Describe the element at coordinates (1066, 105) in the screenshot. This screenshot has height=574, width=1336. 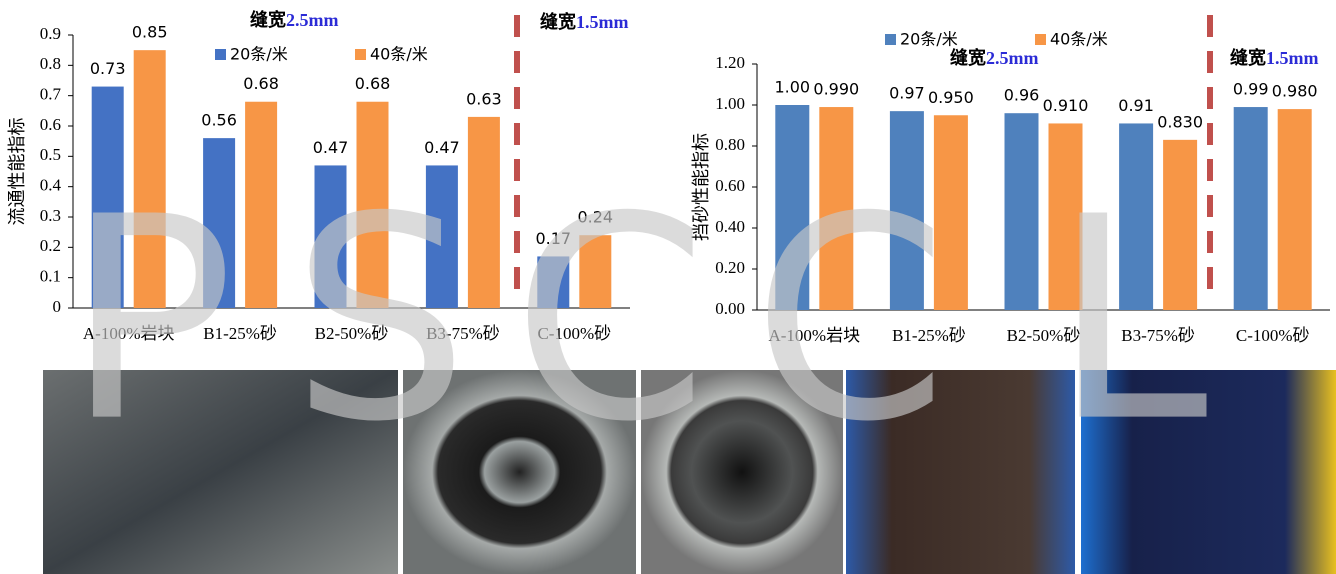
I see `value-label: 0.910` at that location.